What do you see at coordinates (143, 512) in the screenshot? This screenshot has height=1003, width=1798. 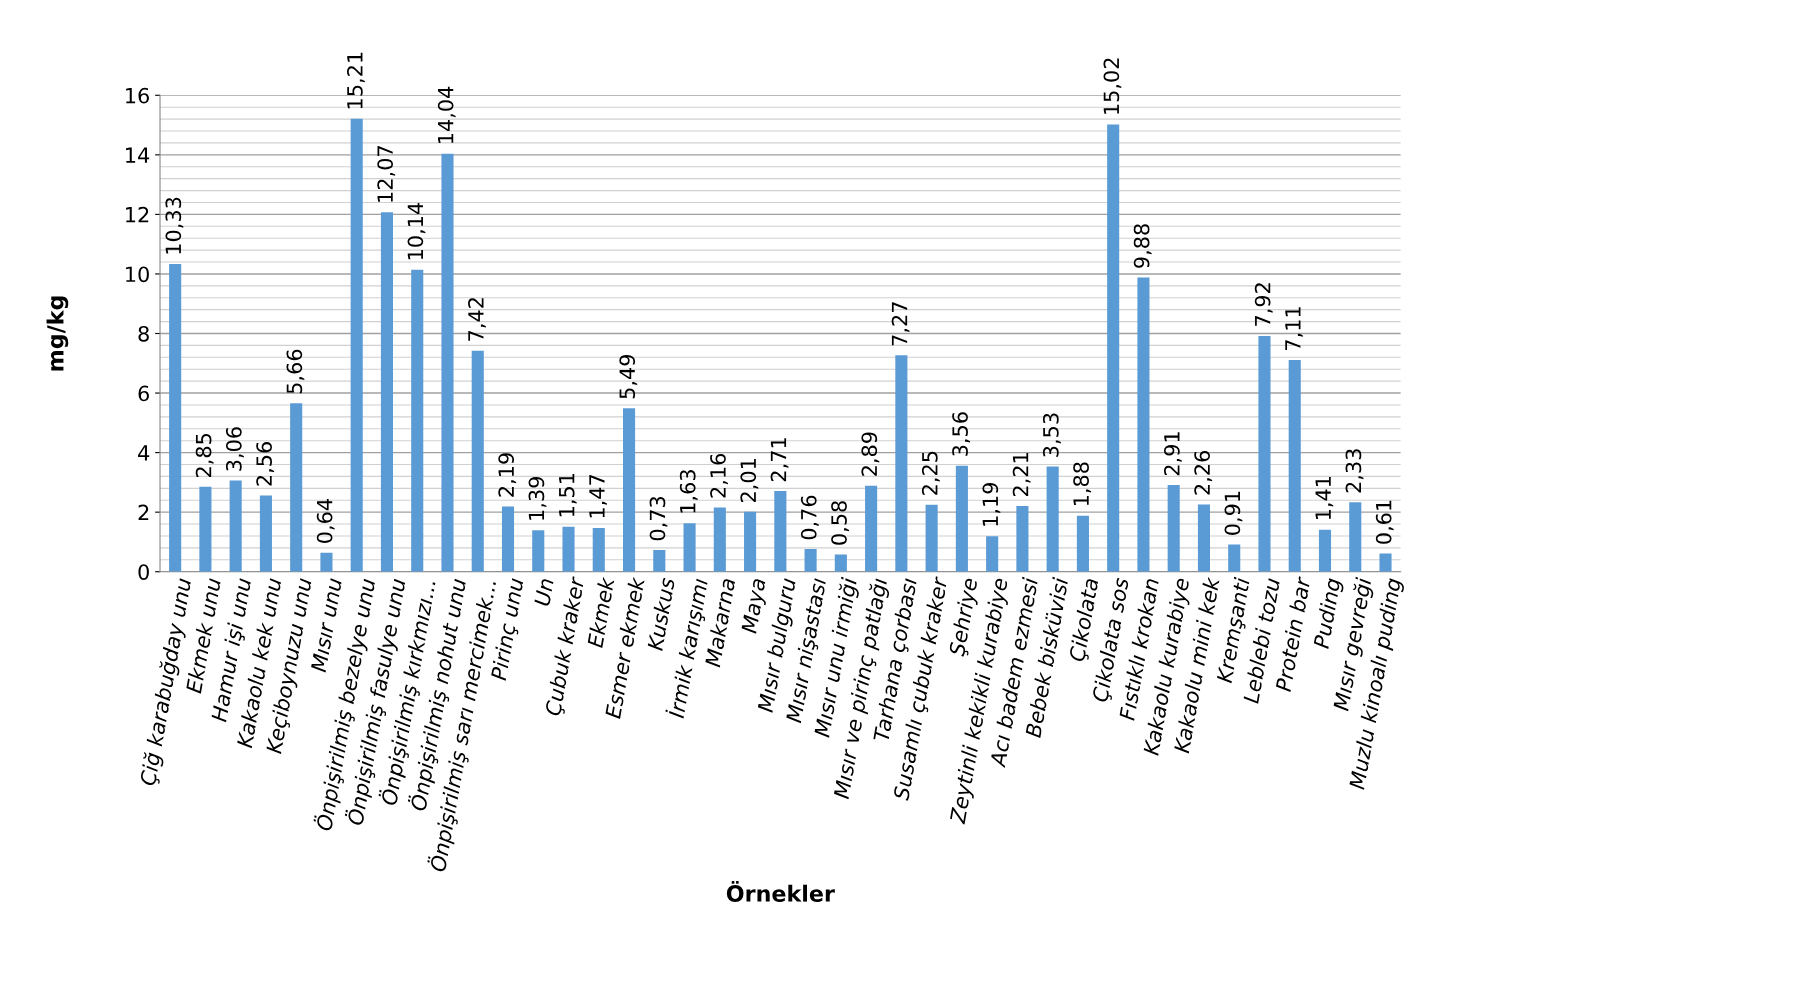 I see `y-tick-label: 2` at bounding box center [143, 512].